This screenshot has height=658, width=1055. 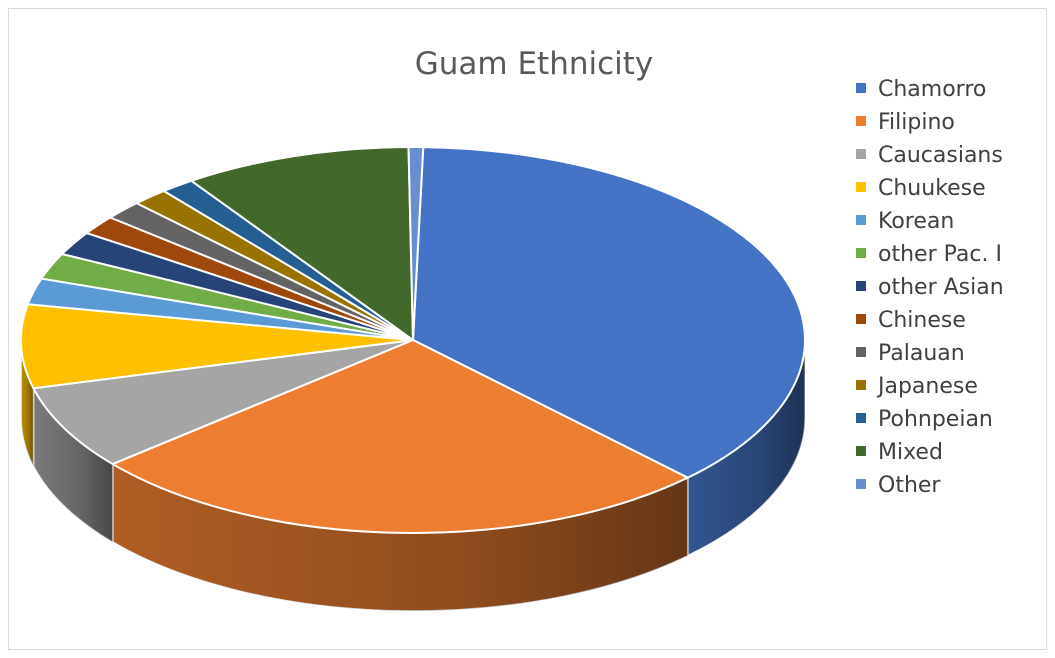 What do you see at coordinates (910, 452) in the screenshot?
I see `legend-label: Mixed` at bounding box center [910, 452].